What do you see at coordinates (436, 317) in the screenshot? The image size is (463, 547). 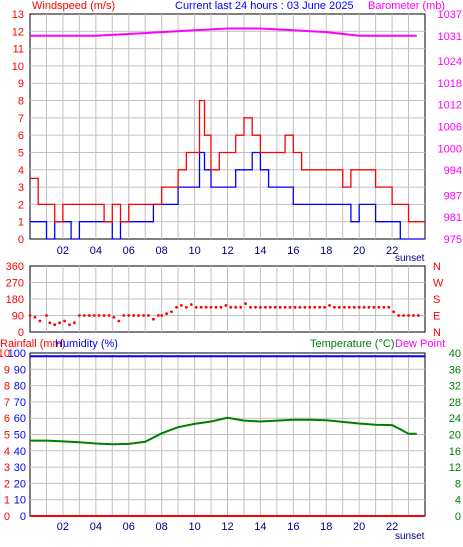 I see `compass-tick-label: E` at bounding box center [436, 317].